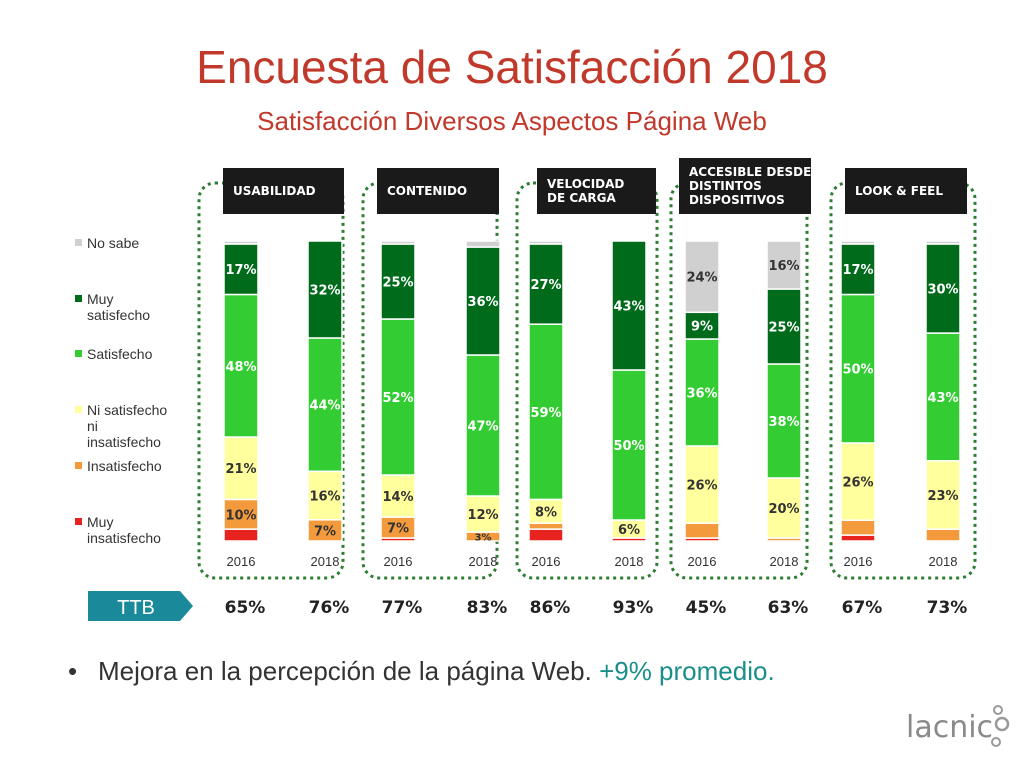 The width and height of the screenshot is (1024, 768). I want to click on ttb-value: 77%, so click(402, 608).